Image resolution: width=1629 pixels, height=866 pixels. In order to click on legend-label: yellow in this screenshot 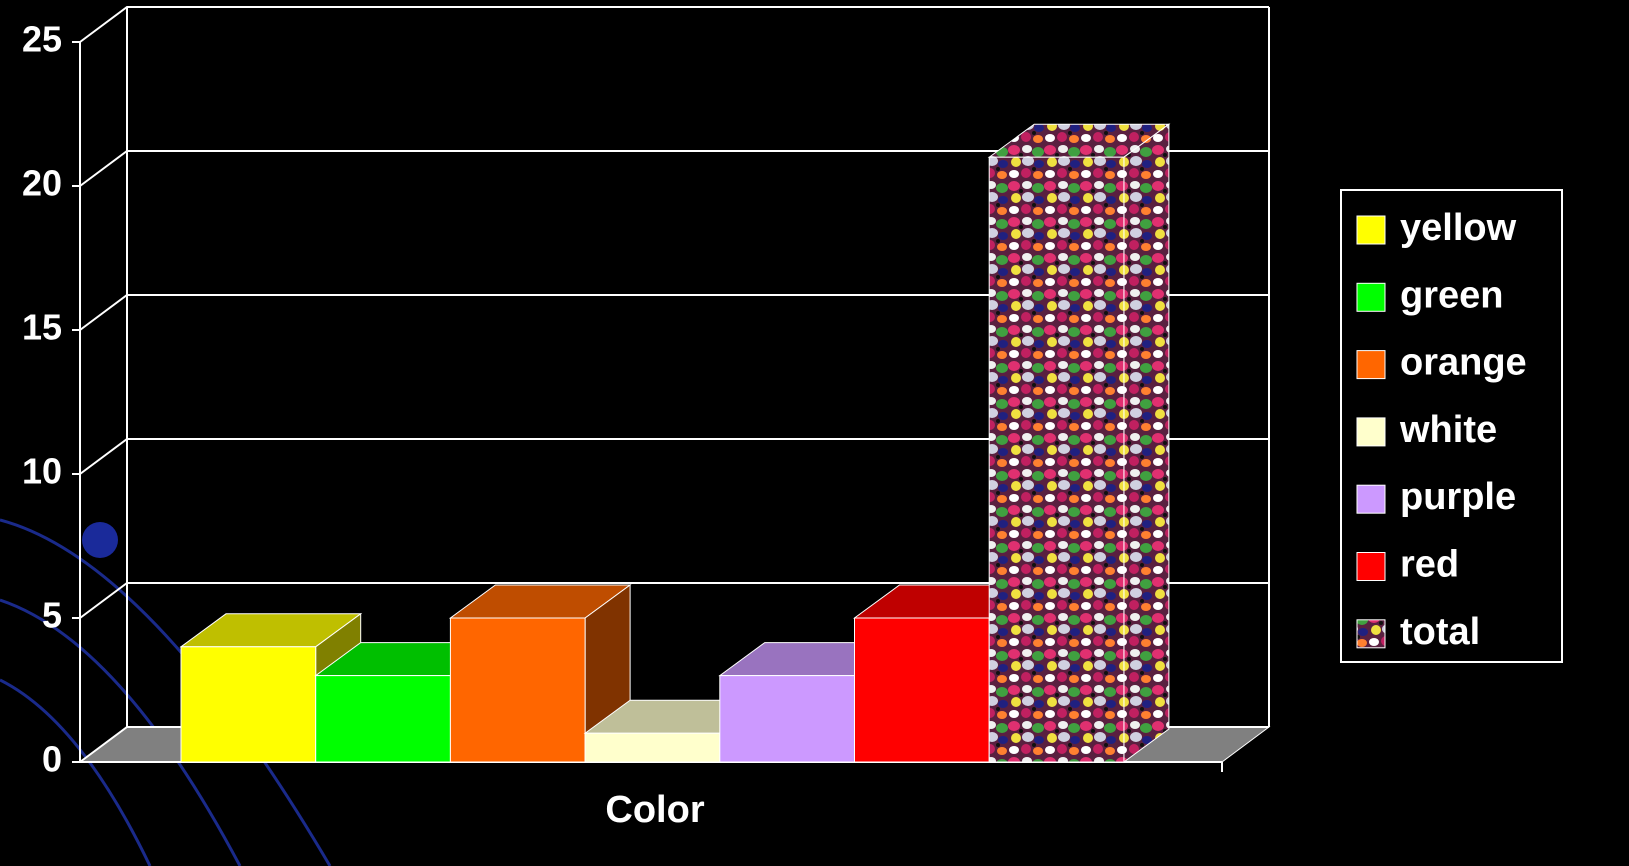, I will do `click(1458, 228)`.